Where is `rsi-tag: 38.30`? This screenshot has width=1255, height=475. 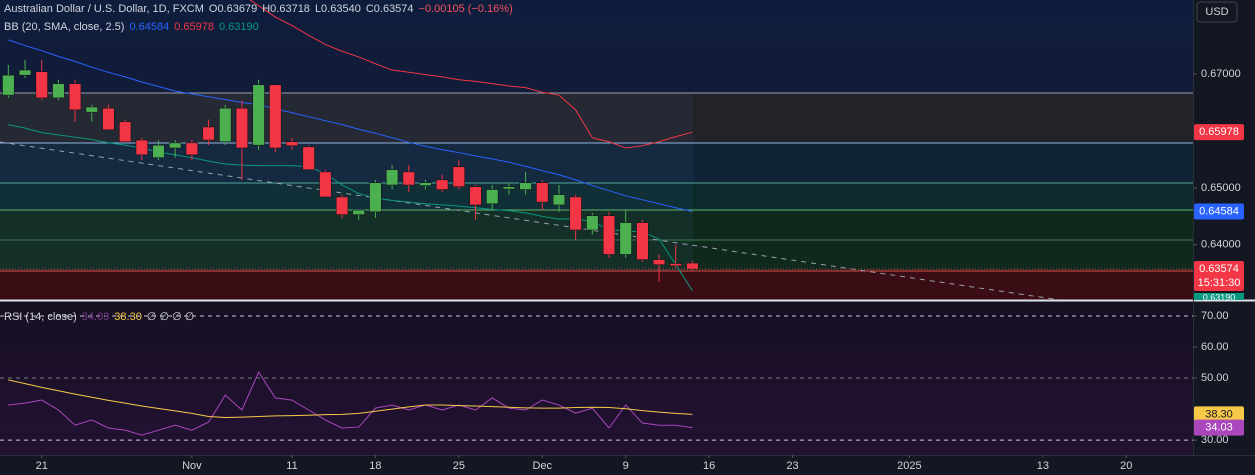
rsi-tag: 38.30 is located at coordinates (1219, 414).